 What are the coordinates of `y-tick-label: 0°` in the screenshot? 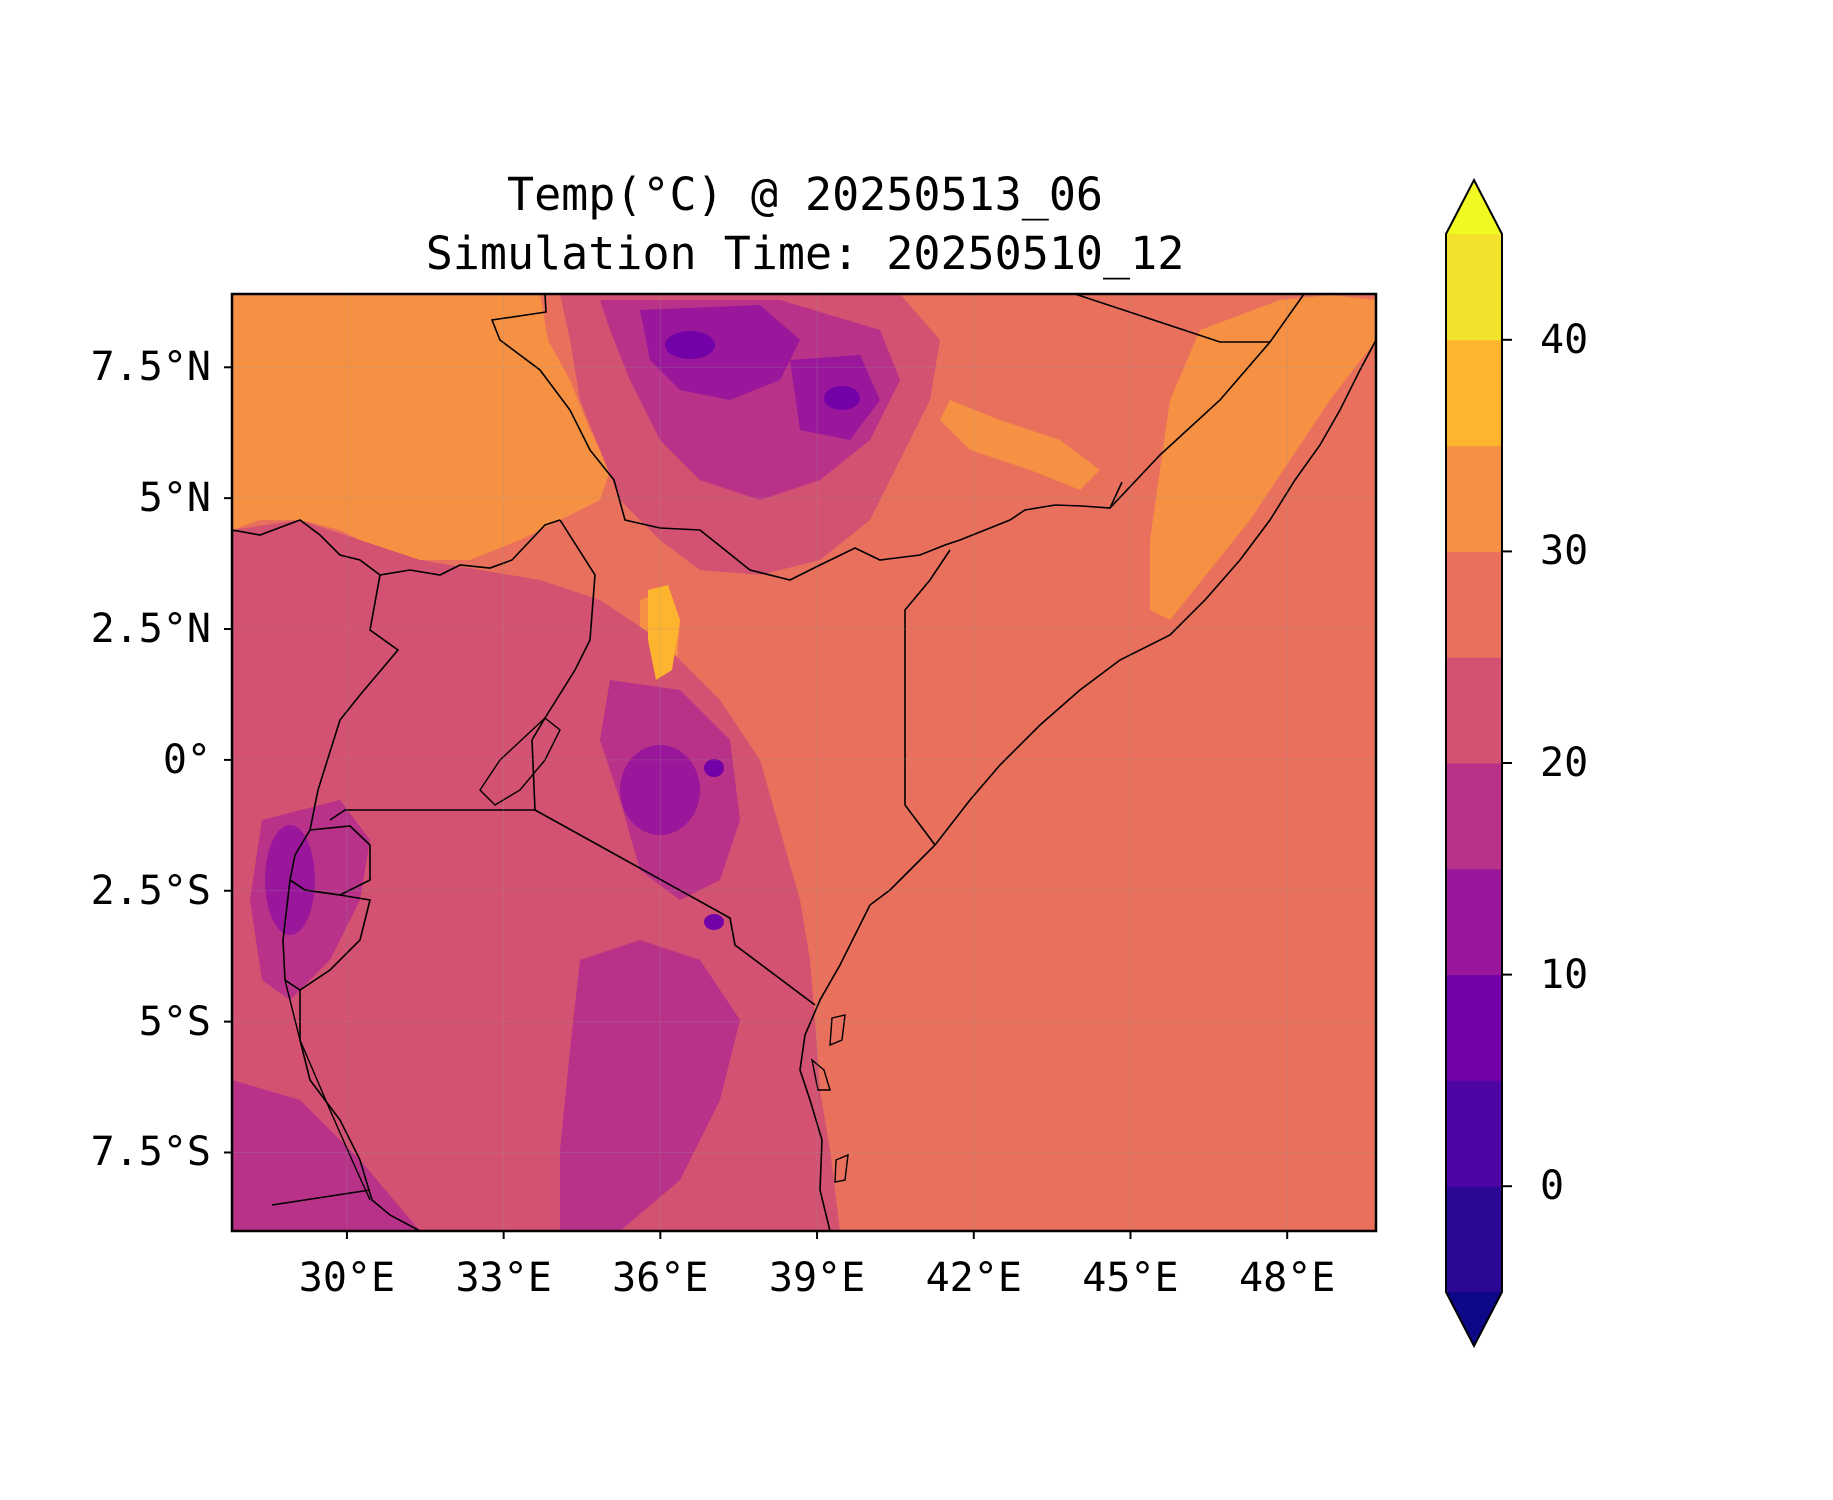 It's located at (186, 759).